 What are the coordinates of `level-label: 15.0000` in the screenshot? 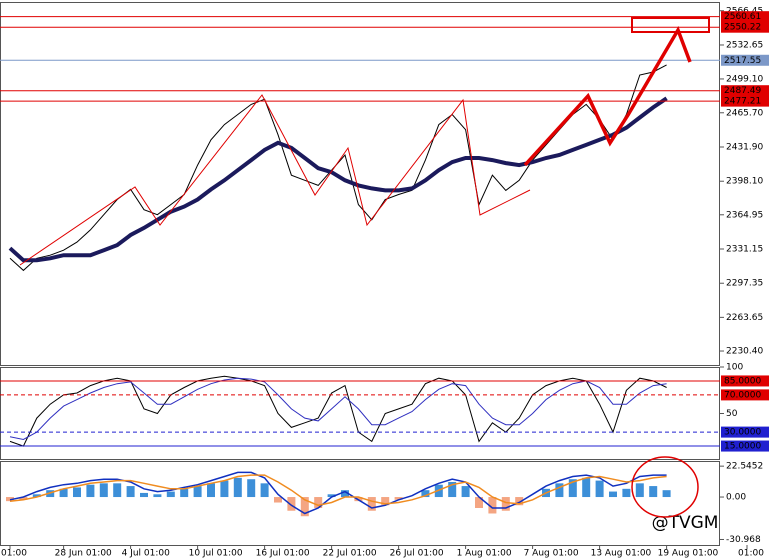 It's located at (742, 447).